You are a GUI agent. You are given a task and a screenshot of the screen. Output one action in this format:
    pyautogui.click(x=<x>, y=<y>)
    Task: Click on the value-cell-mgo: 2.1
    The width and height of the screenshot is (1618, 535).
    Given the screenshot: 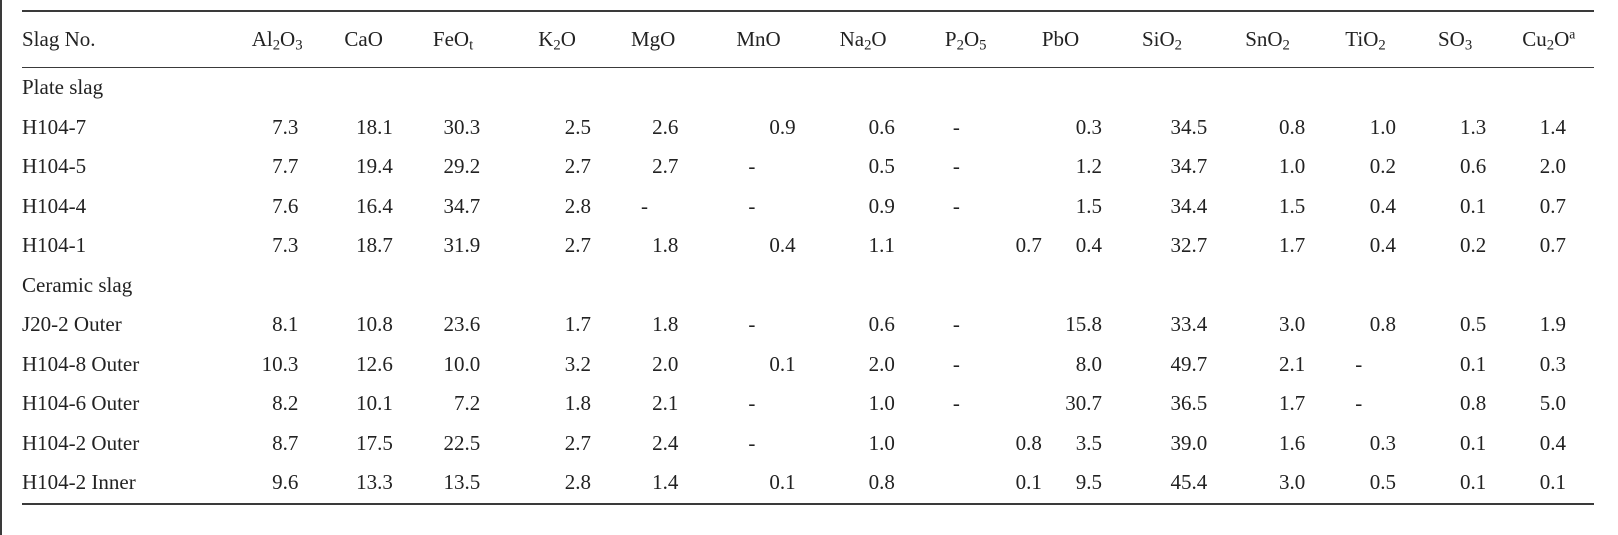 What is the action you would take?
    pyautogui.click(x=665, y=403)
    